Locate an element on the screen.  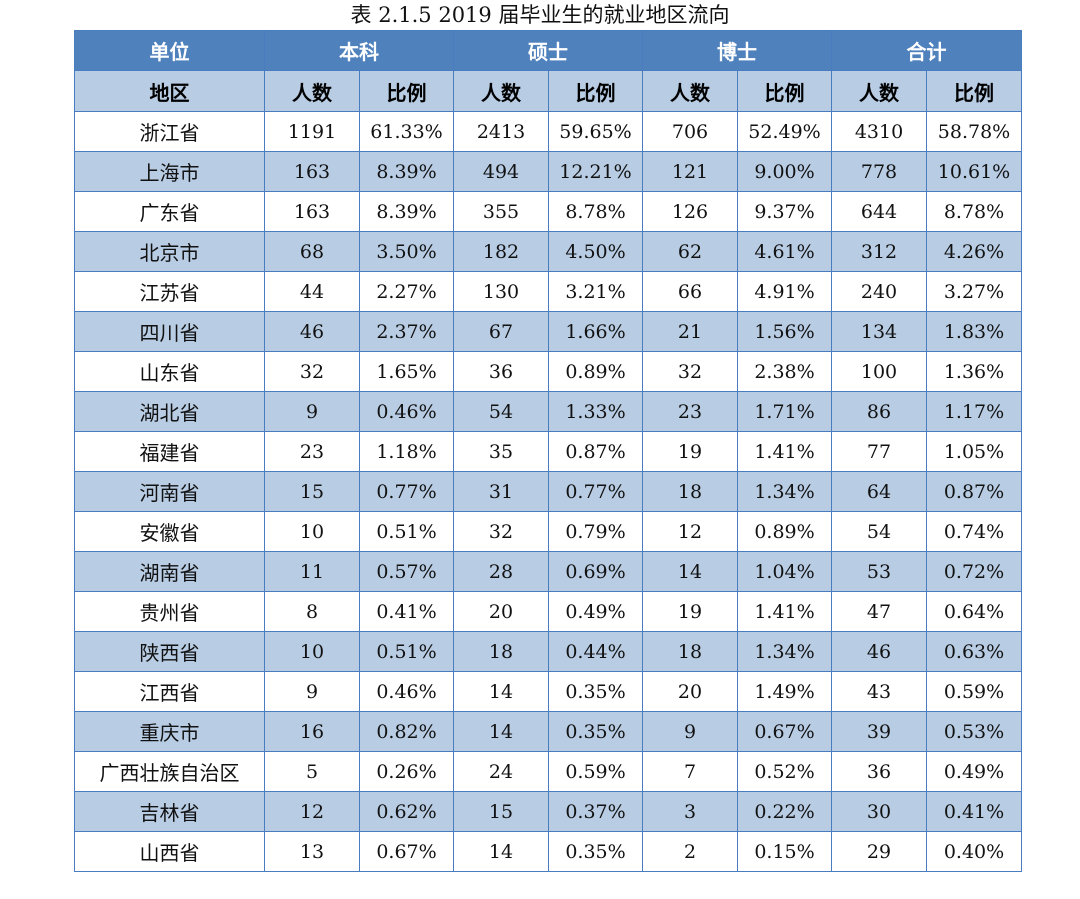
undergrad-count-cell: 10 is located at coordinates (312, 531).